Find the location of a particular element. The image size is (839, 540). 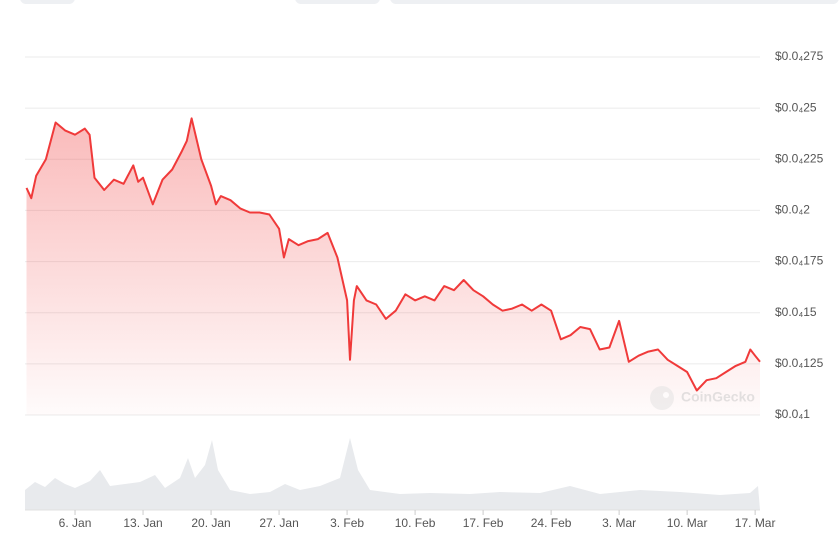

watermark: CoinGecko is located at coordinates (702, 398).